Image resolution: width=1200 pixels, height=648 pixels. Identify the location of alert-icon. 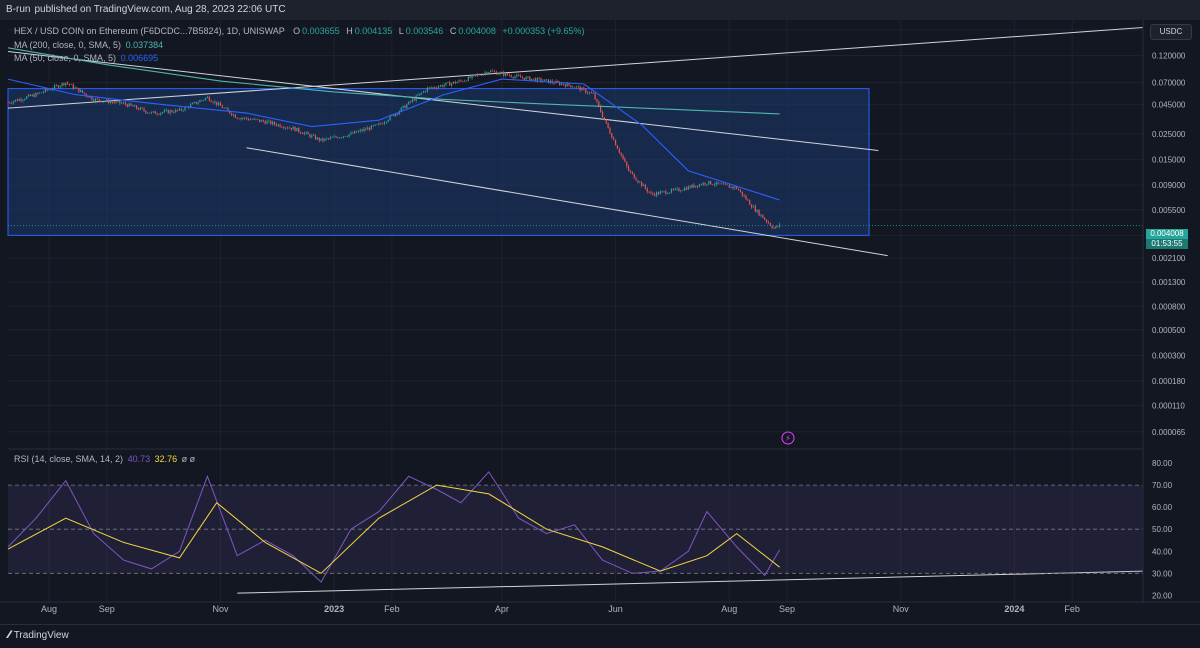
(788, 438).